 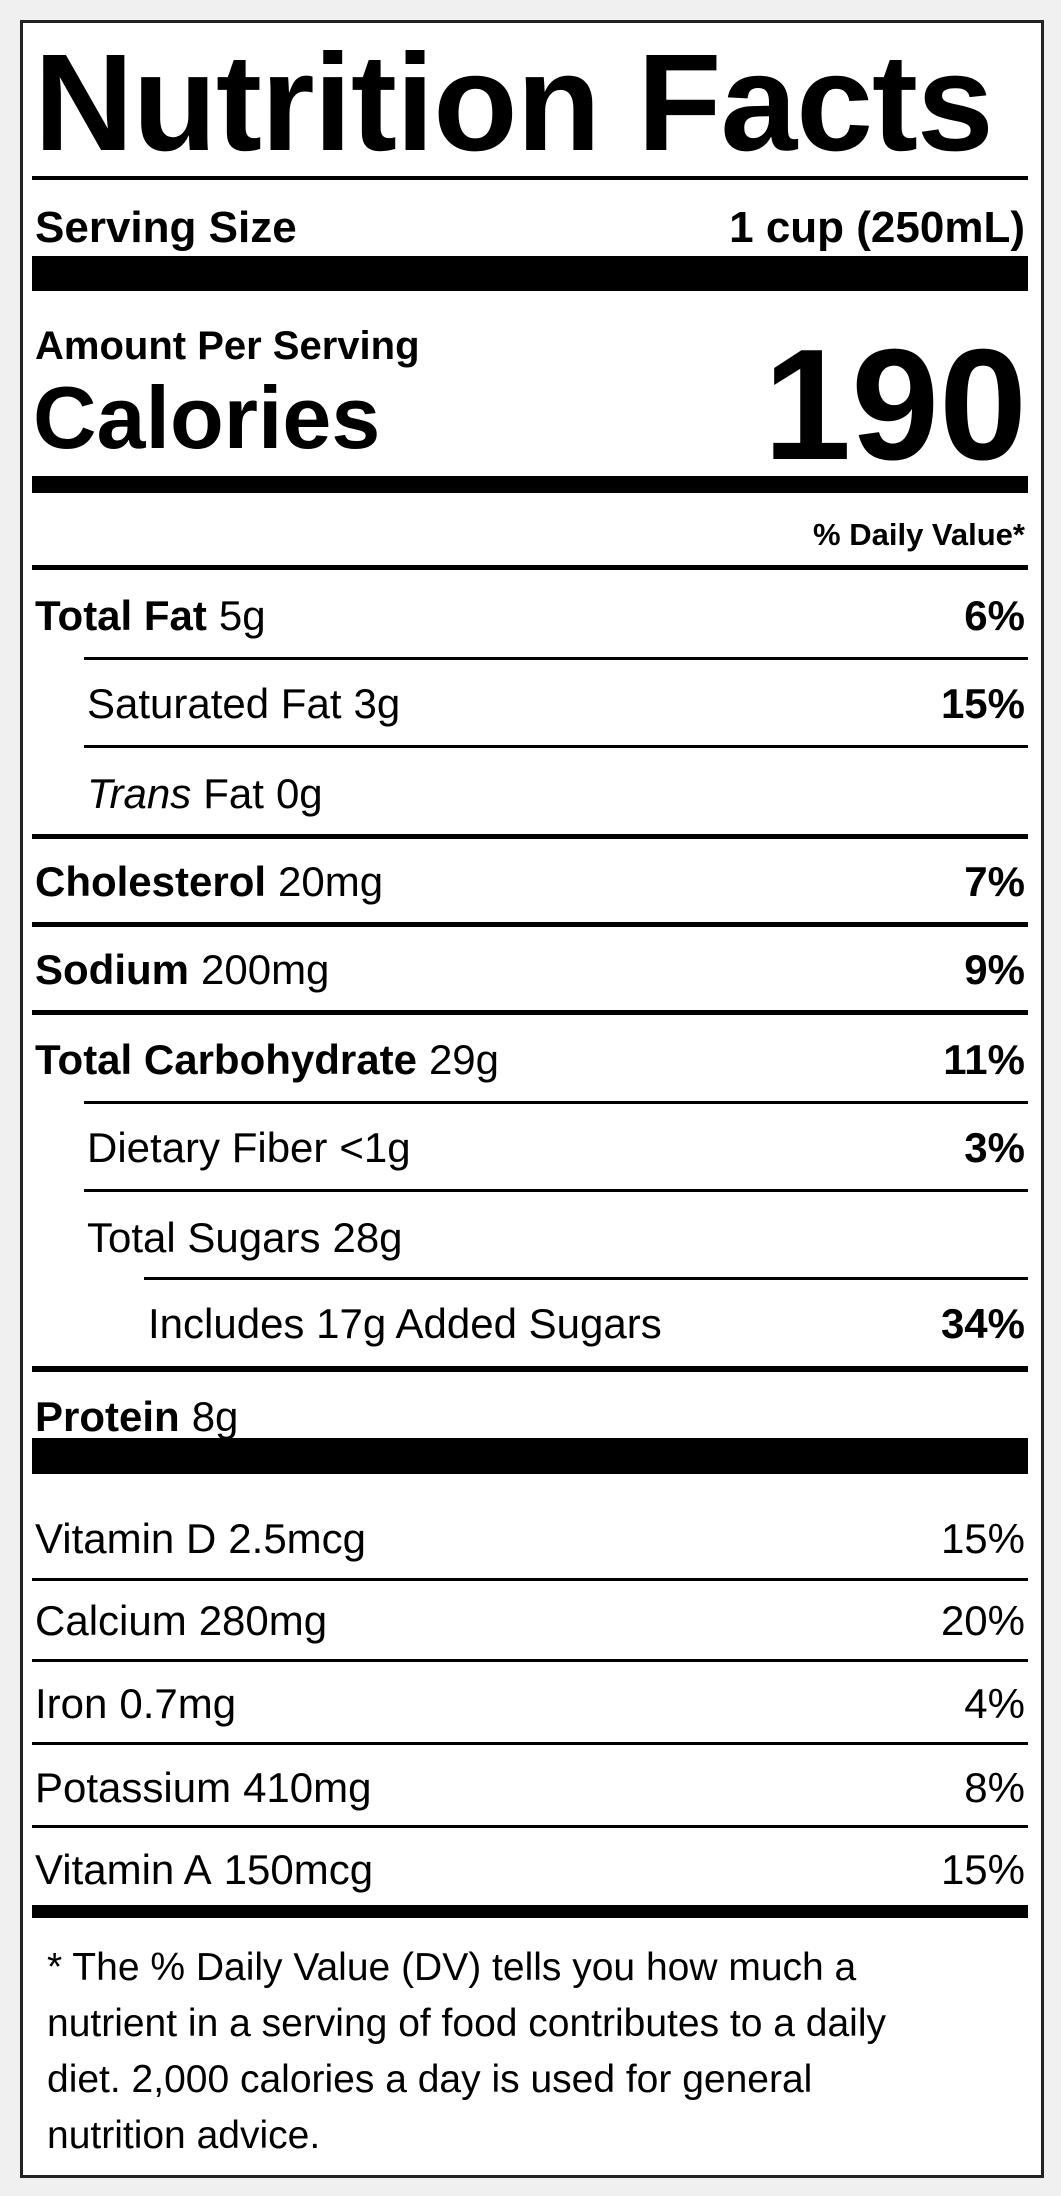 I want to click on nutrient-text: Protein 8g, so click(x=136, y=1417).